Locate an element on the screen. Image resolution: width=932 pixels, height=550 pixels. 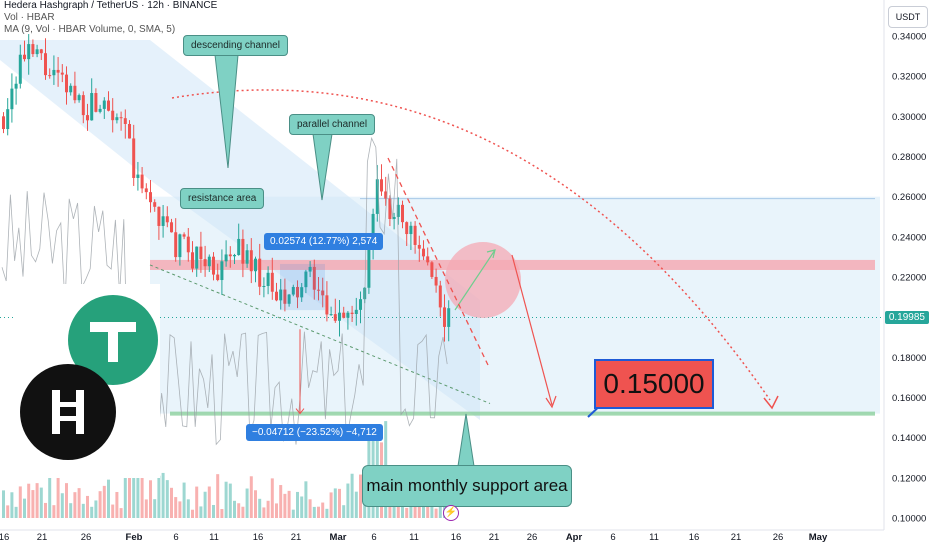
bounce-arrow is located at coordinates (475, 280).